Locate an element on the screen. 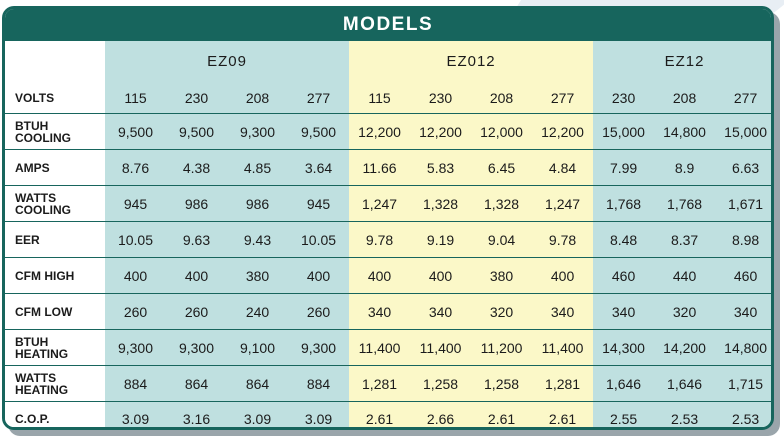 The width and height of the screenshot is (784, 436). table-cell: 8.98 is located at coordinates (743, 239).